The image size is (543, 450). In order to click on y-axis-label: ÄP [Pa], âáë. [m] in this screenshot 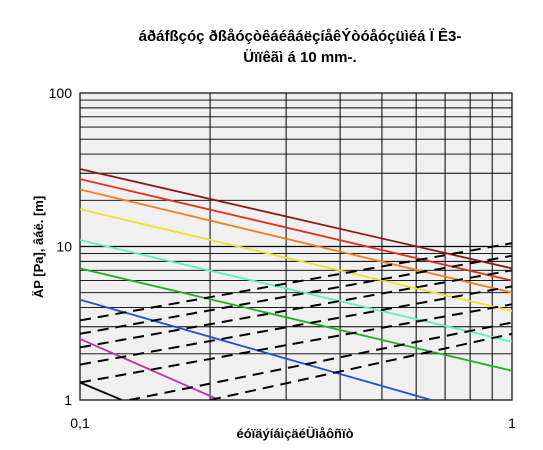, I will do `click(38, 247)`.